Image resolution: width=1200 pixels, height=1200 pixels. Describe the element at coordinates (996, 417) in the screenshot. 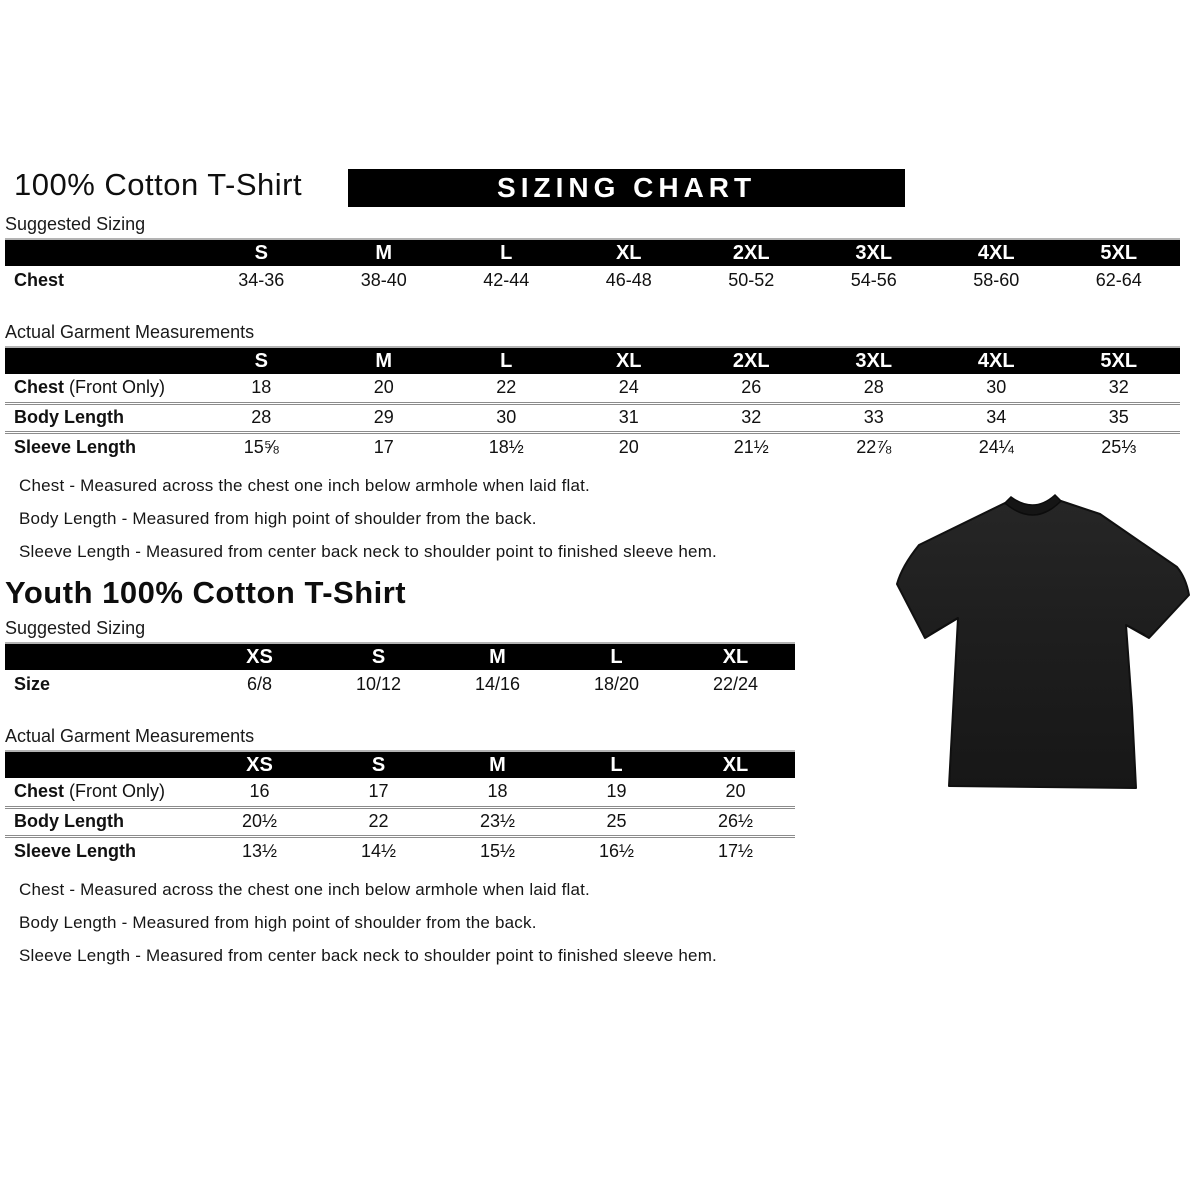

I see `measurement-cell: 34` at that location.